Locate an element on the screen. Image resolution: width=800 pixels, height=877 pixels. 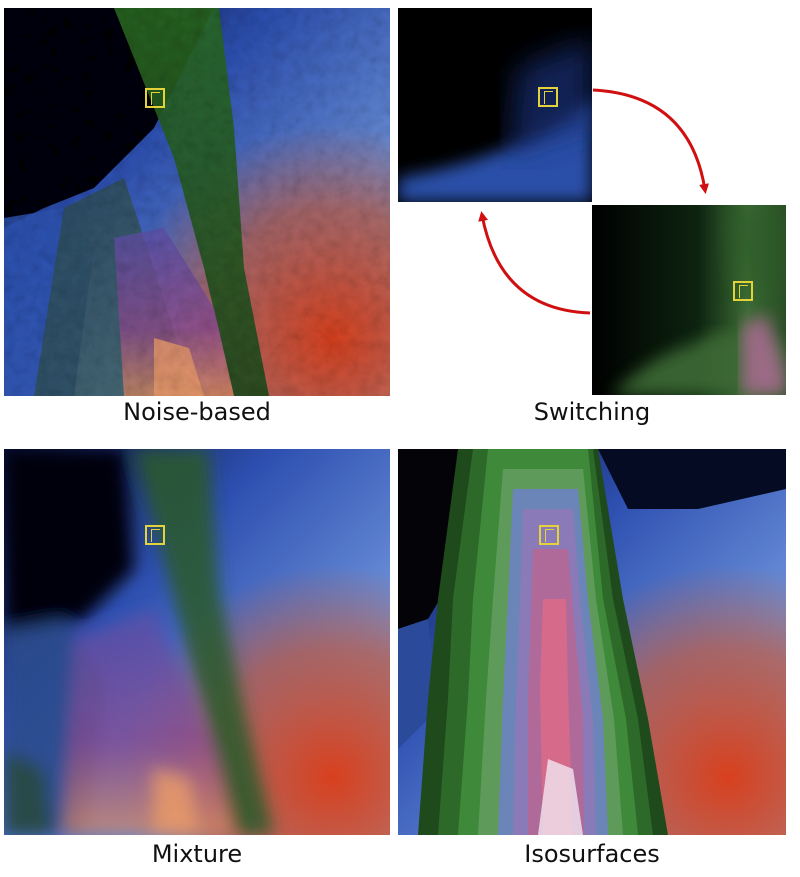
switching-render-top is located at coordinates (495, 105).